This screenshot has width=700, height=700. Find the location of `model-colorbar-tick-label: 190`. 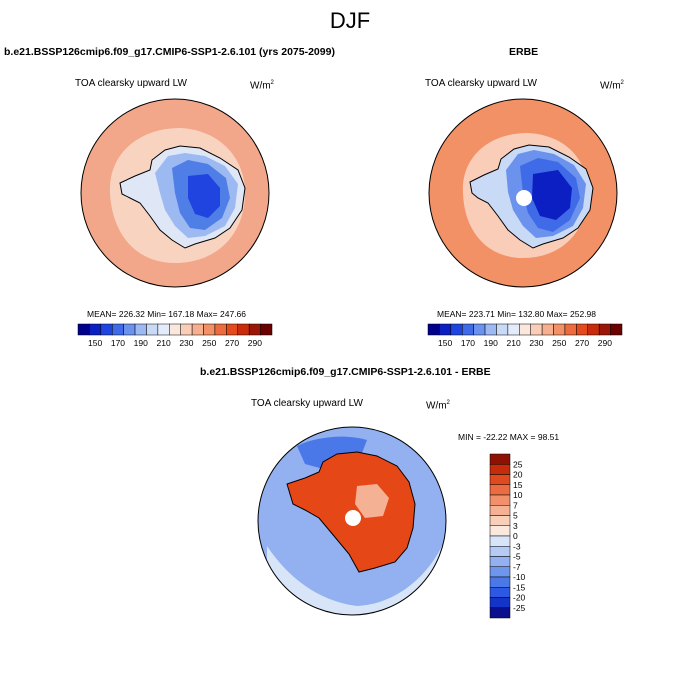

model-colorbar-tick-label: 190 is located at coordinates (141, 343).